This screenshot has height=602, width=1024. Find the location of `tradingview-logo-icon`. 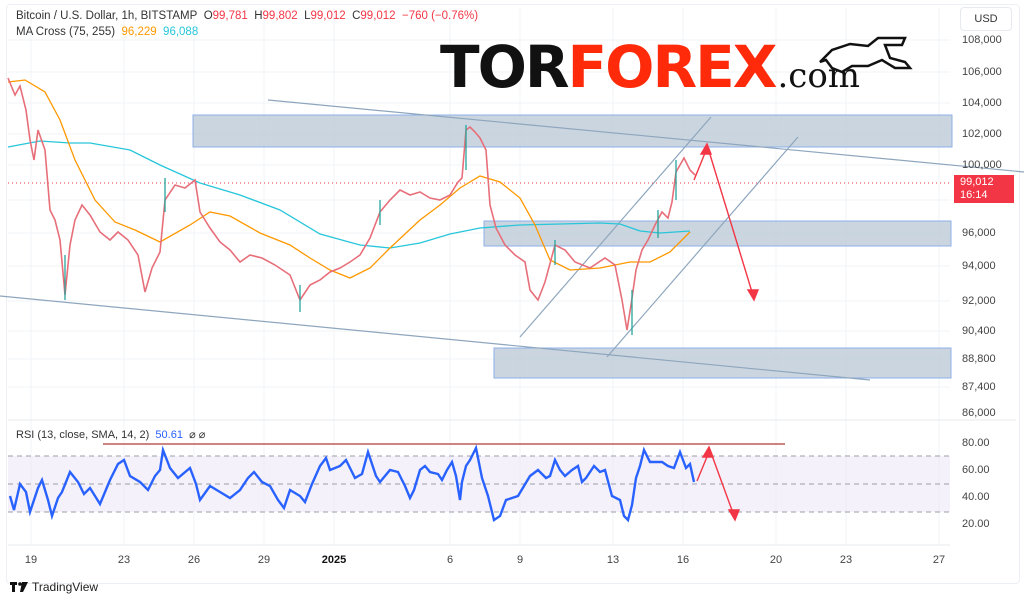

tradingview-logo-icon is located at coordinates (19, 587).